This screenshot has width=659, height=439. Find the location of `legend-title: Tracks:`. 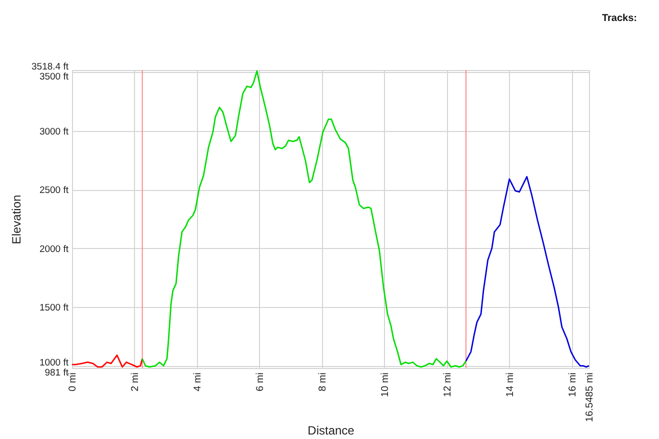

legend-title: Tracks: is located at coordinates (619, 18).